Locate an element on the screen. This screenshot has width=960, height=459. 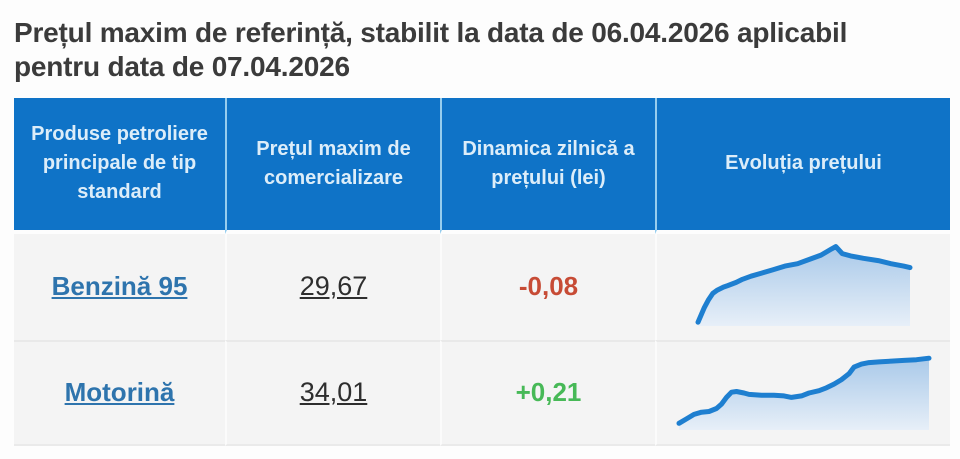
product-cell: Benzină 95 is located at coordinates (119, 286).